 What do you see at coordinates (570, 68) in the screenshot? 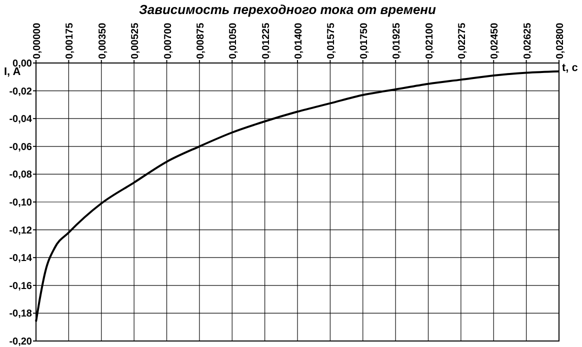
I see `x-axis-title: t, c` at bounding box center [570, 68].